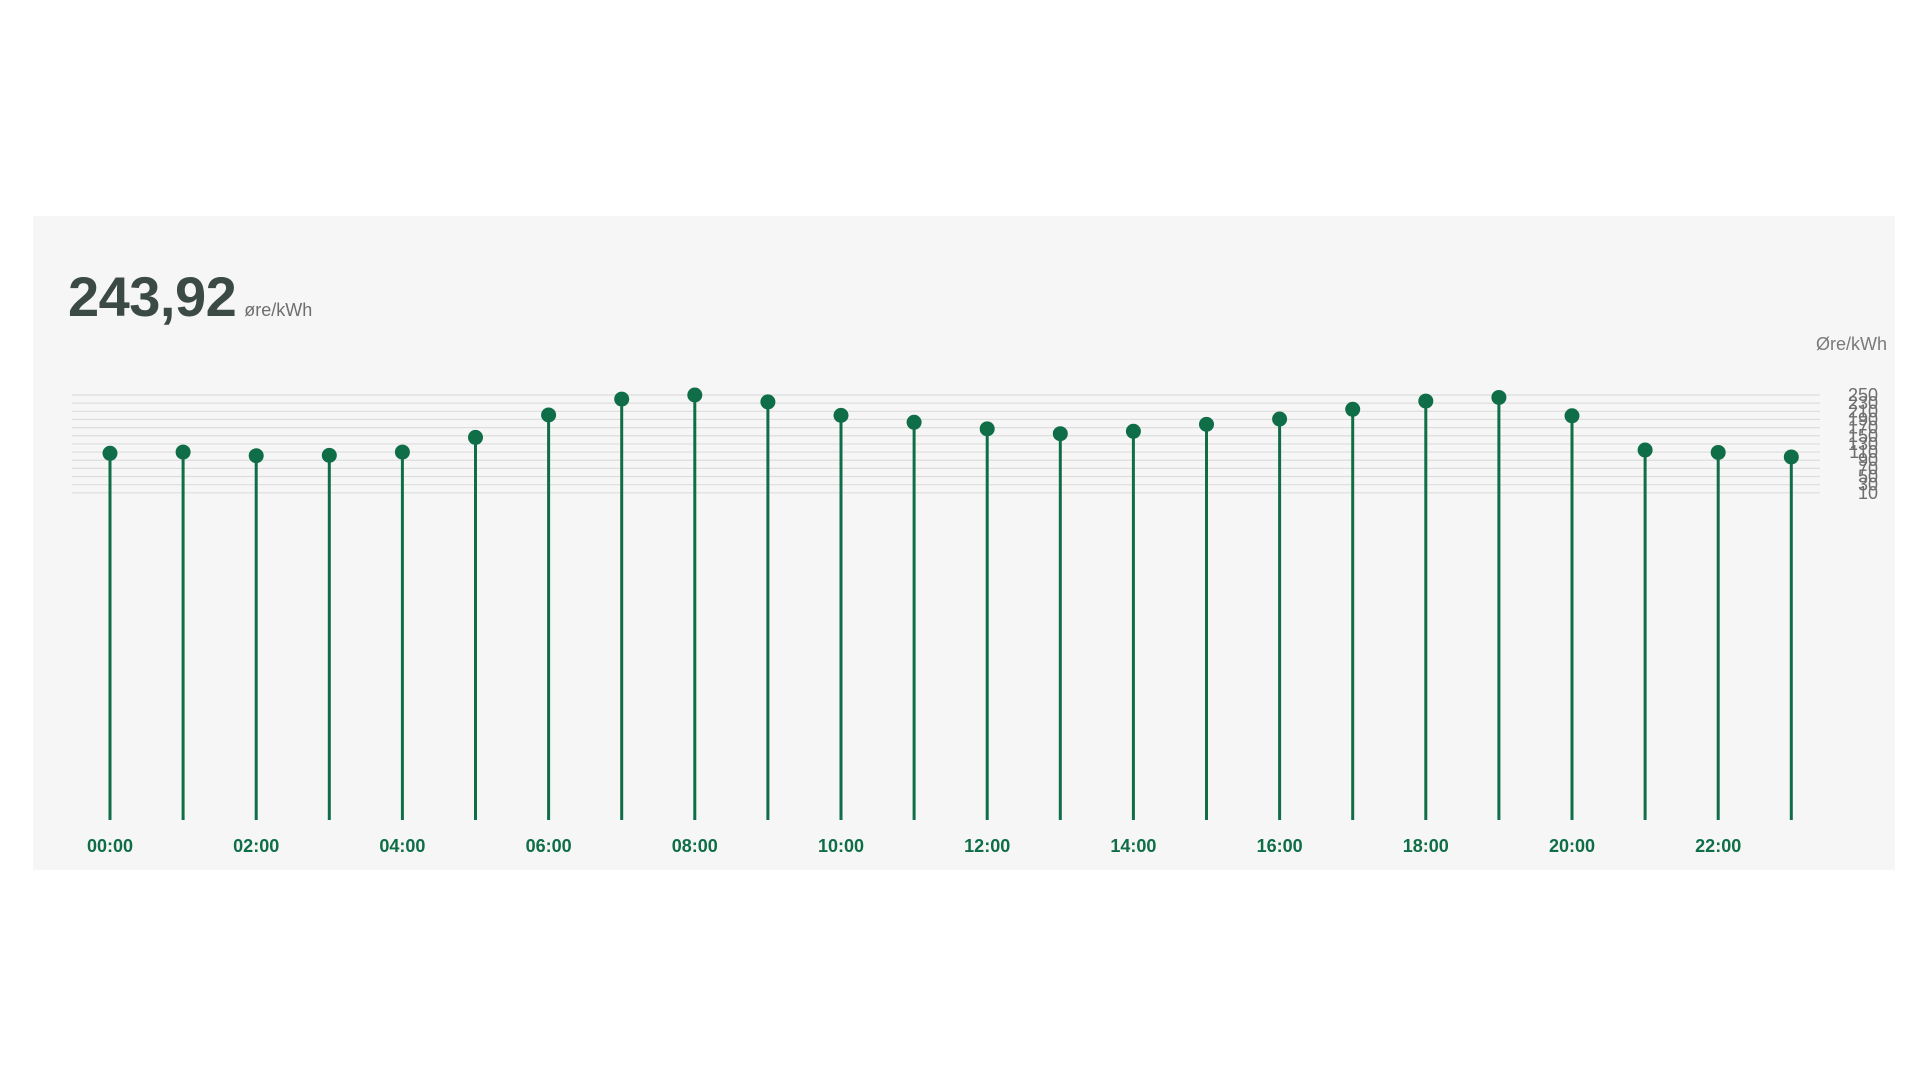 The width and height of the screenshot is (1920, 1080). Describe the element at coordinates (1868, 485) in the screenshot. I see `y-tick-label: 30` at that location.